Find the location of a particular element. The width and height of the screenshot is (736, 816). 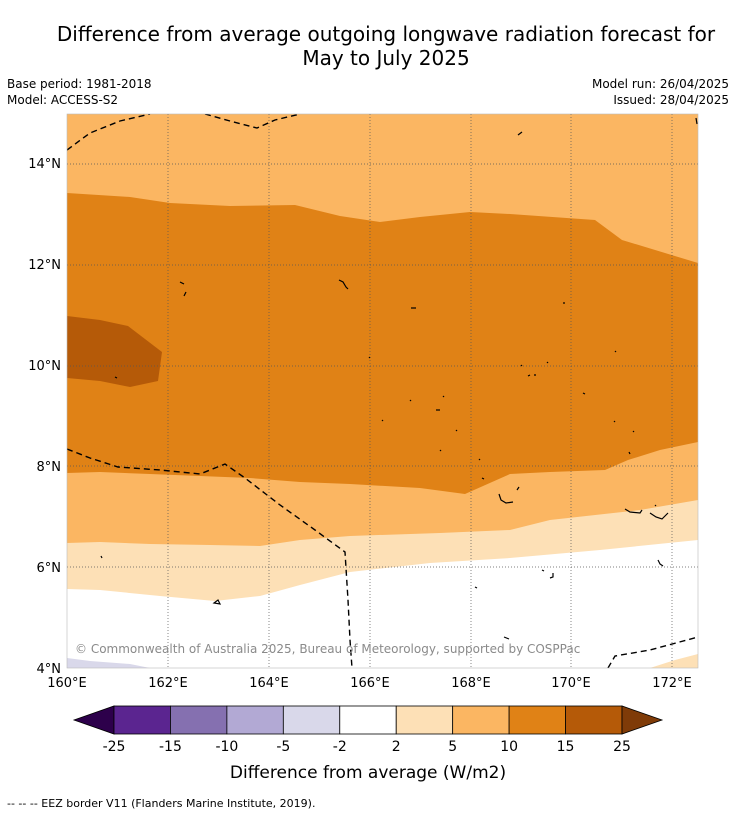

colorbar-tick-label: -25 is located at coordinates (114, 747).